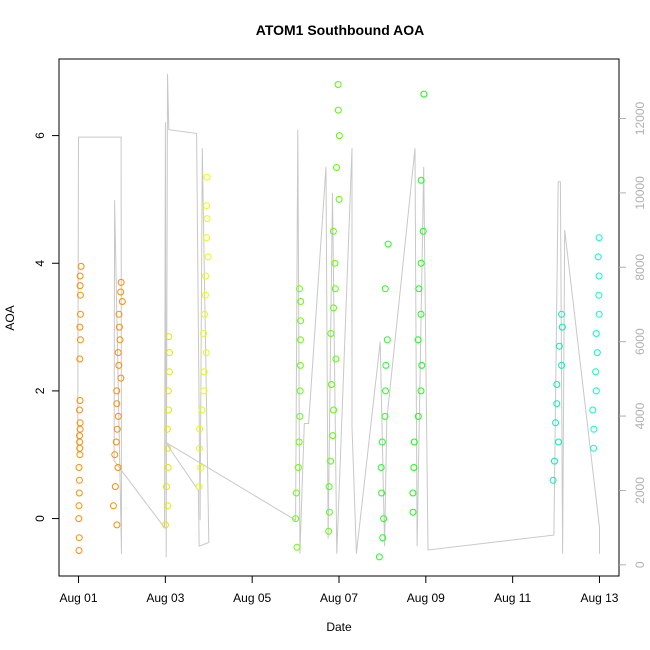 The image size is (650, 650). Describe the element at coordinates (79, 598) in the screenshot. I see `x-tick-label: Aug 01` at that location.